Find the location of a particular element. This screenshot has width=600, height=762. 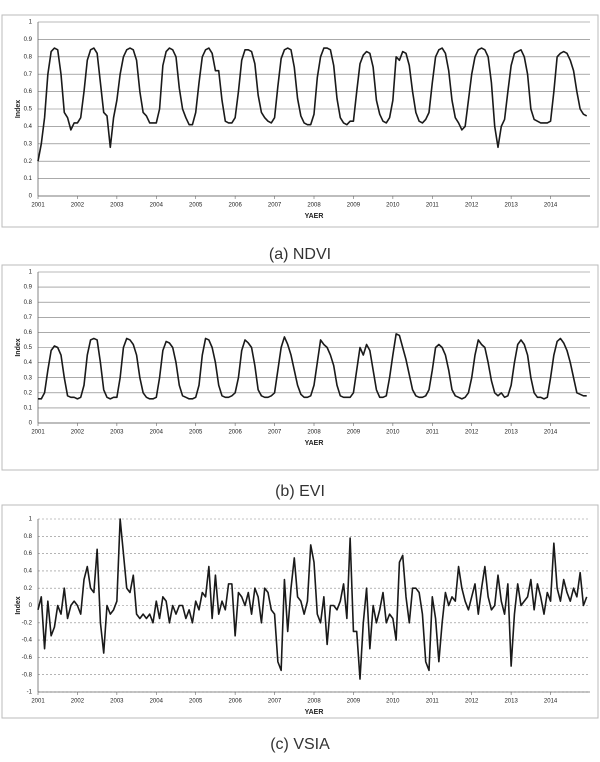

y-tick-label: -1 is located at coordinates (30, 693).